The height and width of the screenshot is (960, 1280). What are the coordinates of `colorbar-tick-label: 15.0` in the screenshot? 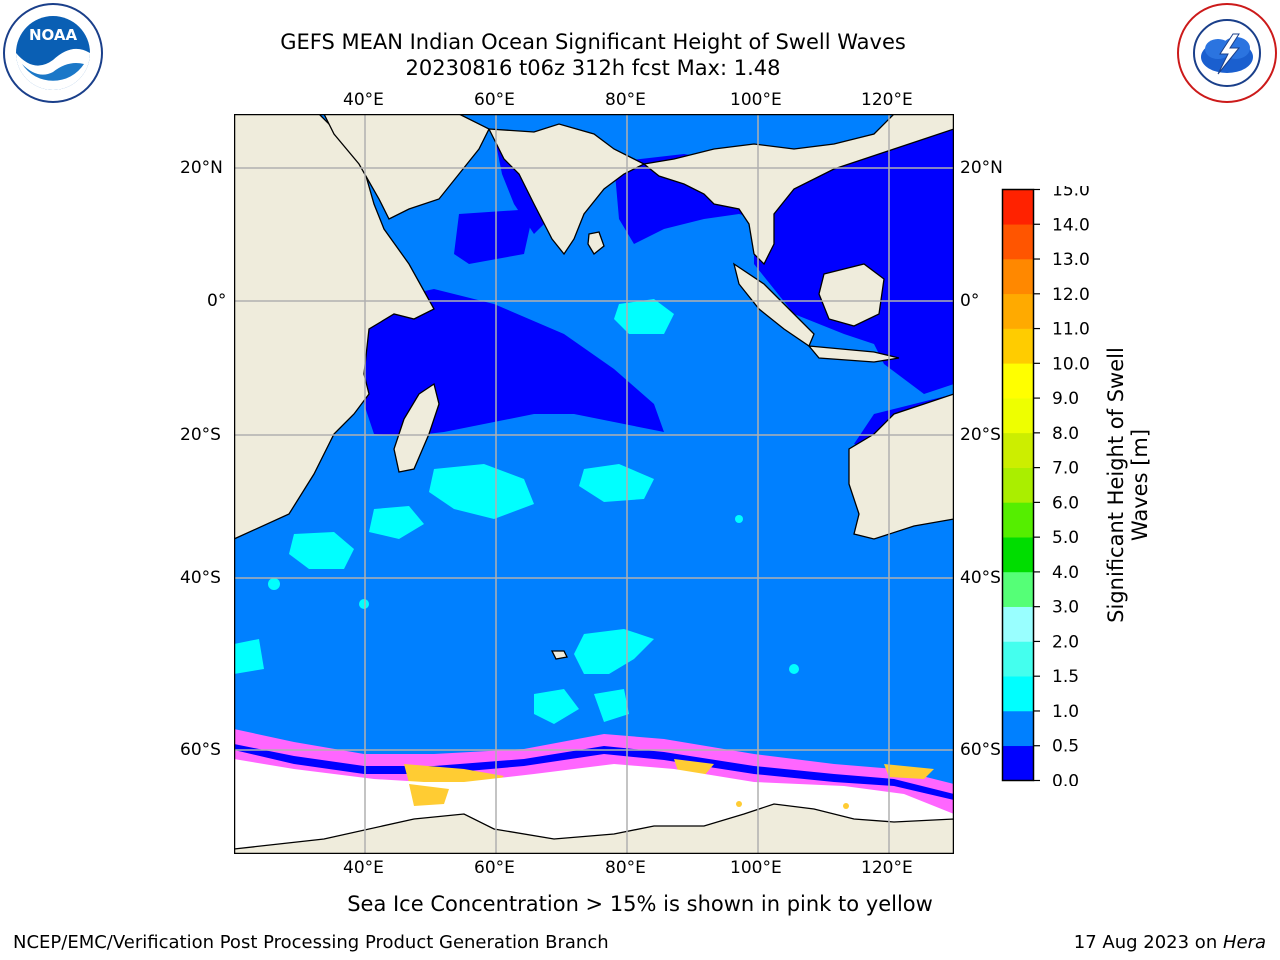 It's located at (1071, 193).